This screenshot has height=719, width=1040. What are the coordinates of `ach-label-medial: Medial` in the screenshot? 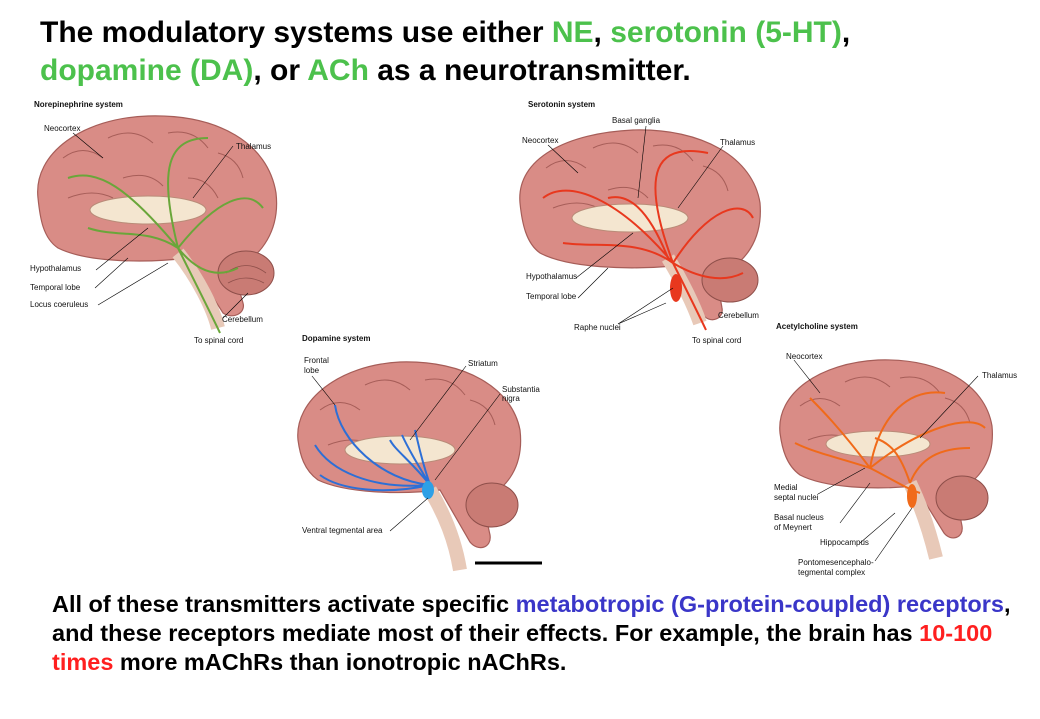 It's located at (786, 487).